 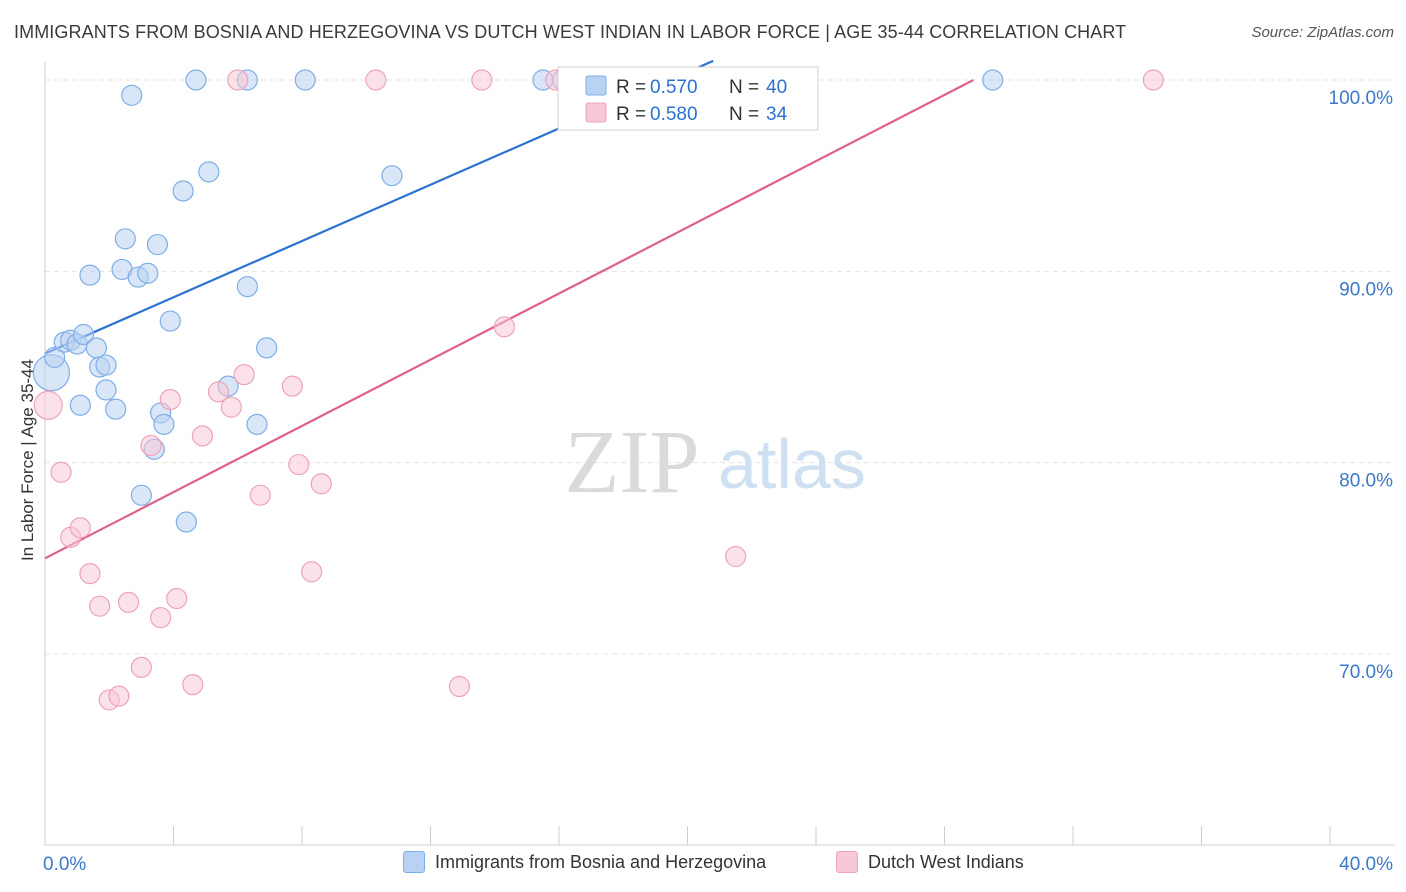 What do you see at coordinates (1361, 385) in the screenshot?
I see `y-tick-labels: 70.0% 80.0% 90.0% 100.0%` at bounding box center [1361, 385].